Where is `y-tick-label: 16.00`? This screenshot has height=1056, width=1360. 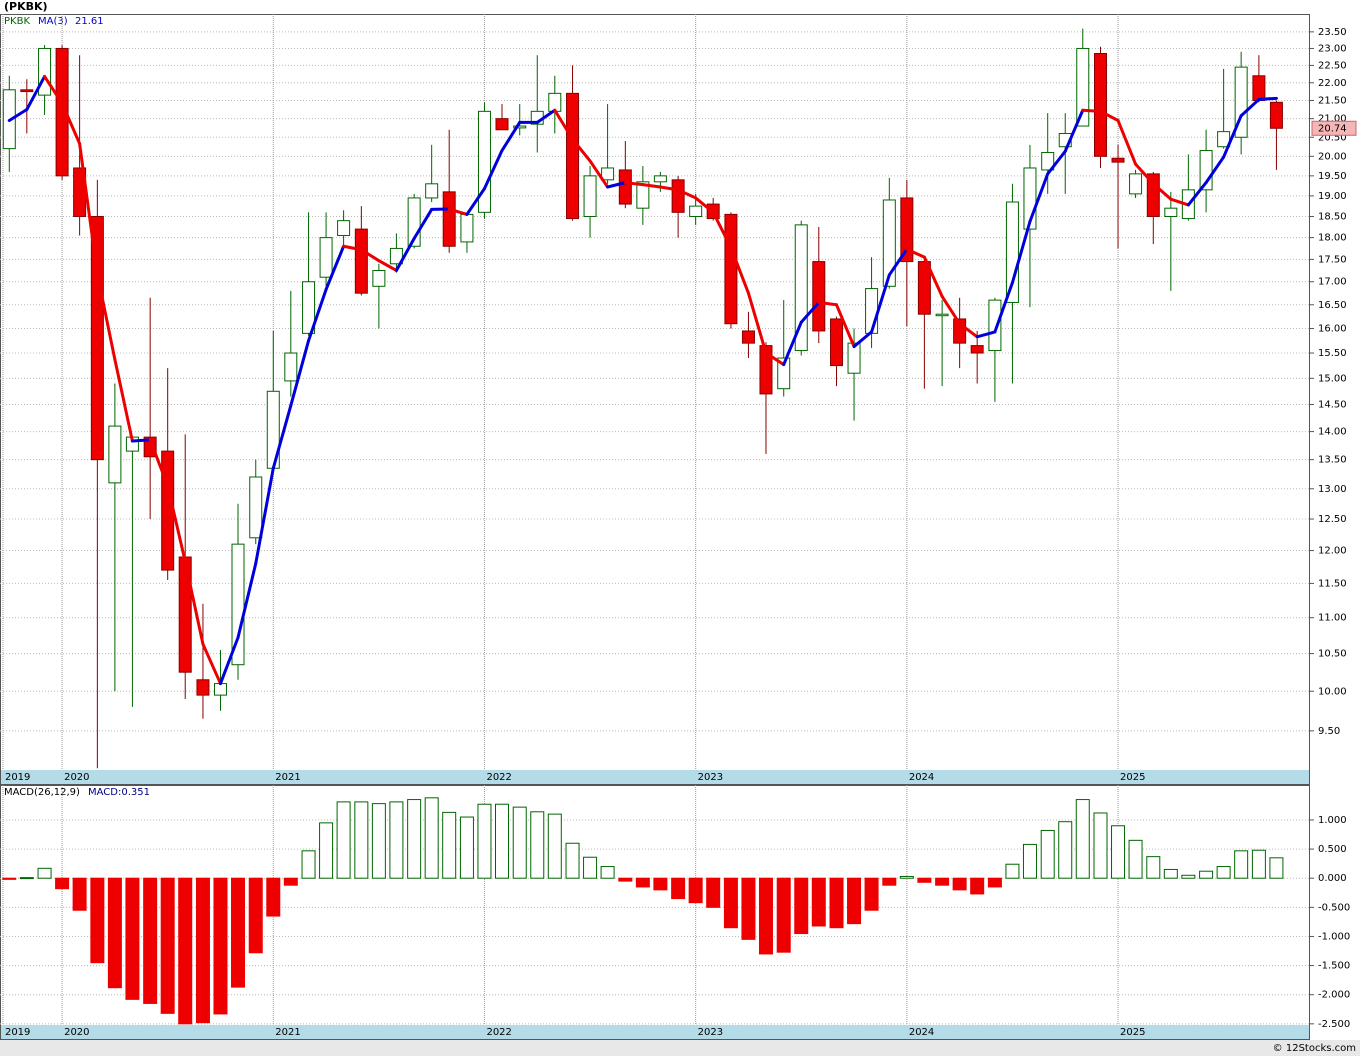 y-tick-label: 16.00 is located at coordinates (1332, 329).